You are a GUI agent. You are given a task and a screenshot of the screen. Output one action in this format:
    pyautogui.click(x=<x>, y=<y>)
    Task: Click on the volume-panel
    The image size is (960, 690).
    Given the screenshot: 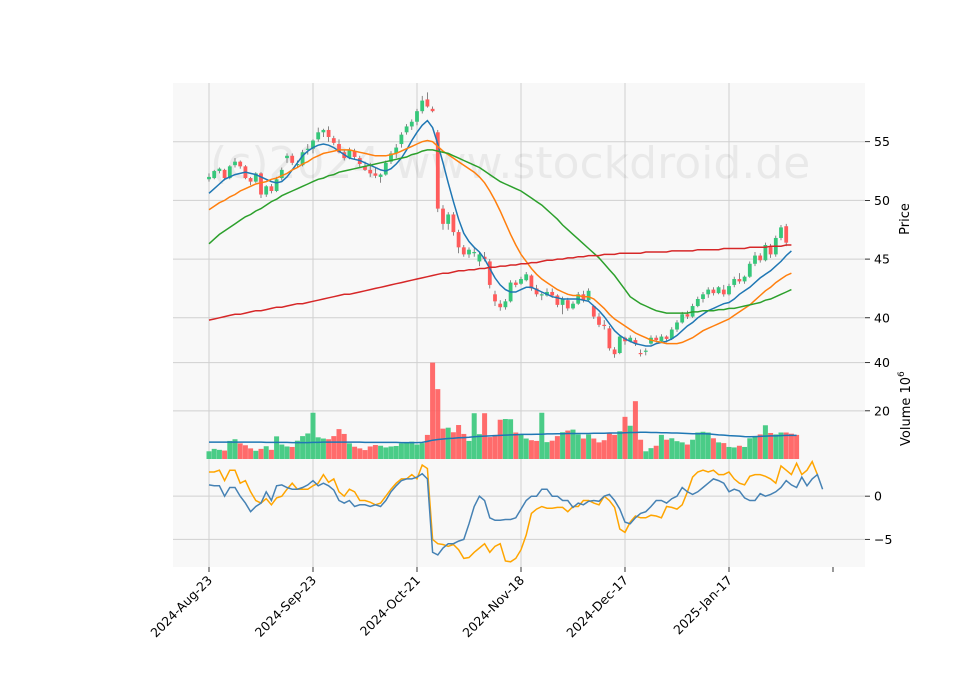 What is the action you would take?
    pyautogui.click(x=503, y=410)
    